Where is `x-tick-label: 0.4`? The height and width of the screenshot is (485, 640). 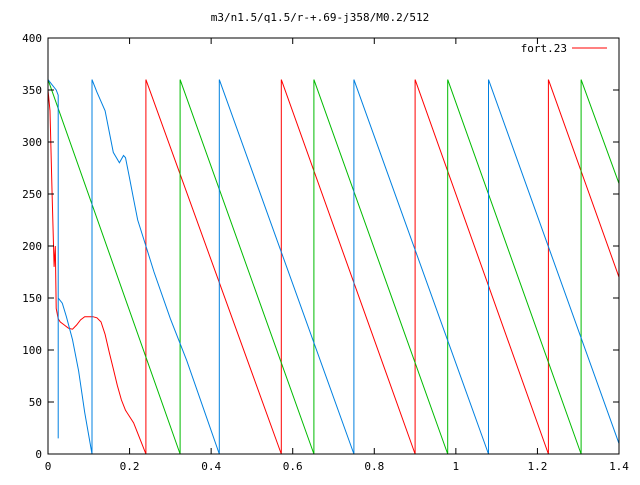 x-tick-label: 0.4 is located at coordinates (211, 466).